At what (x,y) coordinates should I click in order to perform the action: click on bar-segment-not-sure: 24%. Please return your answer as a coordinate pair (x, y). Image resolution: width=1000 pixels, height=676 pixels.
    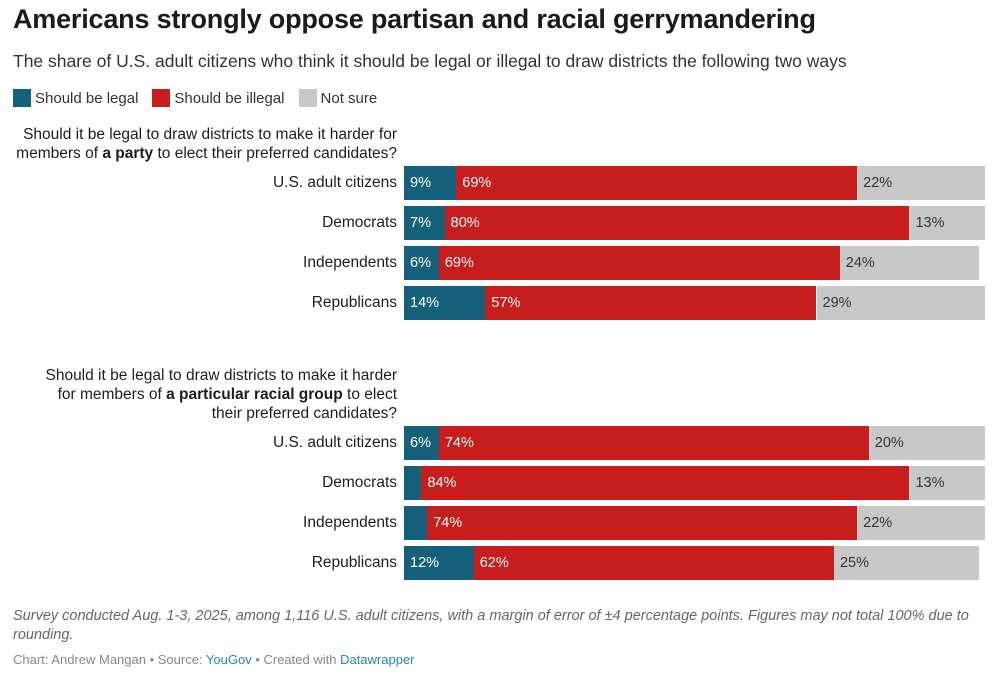
    Looking at the image, I should click on (909, 263).